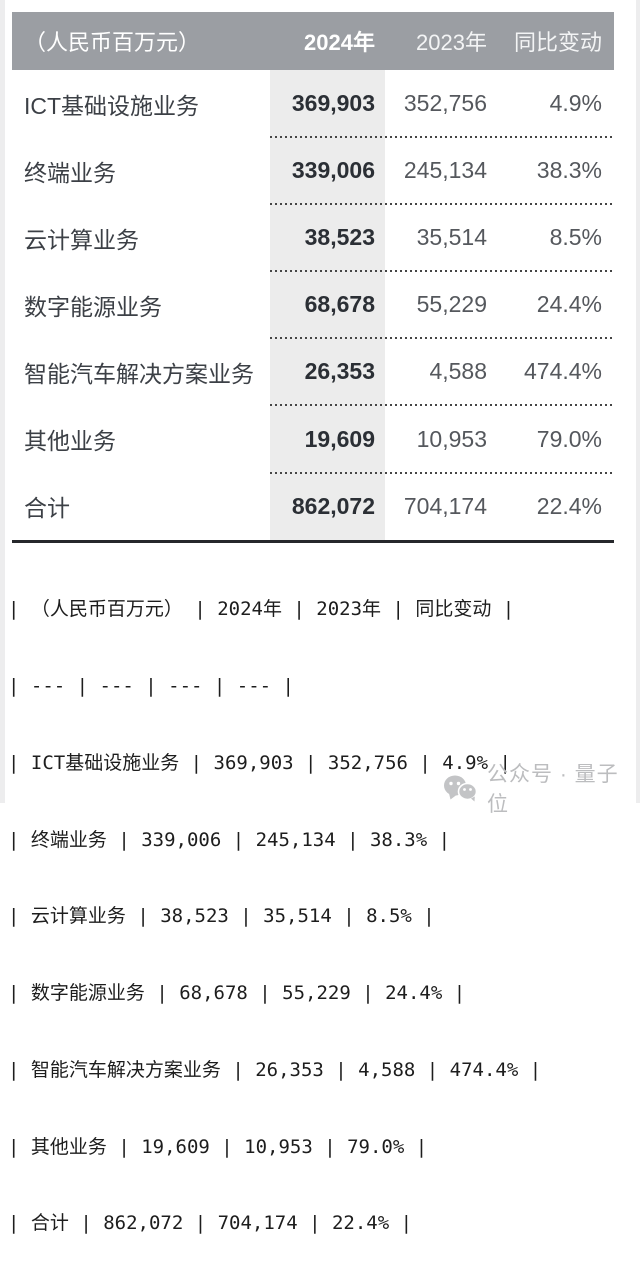 Image resolution: width=640 pixels, height=1263 pixels. Describe the element at coordinates (553, 789) in the screenshot. I see `watermark-text: 公众号 · 量子位` at that location.